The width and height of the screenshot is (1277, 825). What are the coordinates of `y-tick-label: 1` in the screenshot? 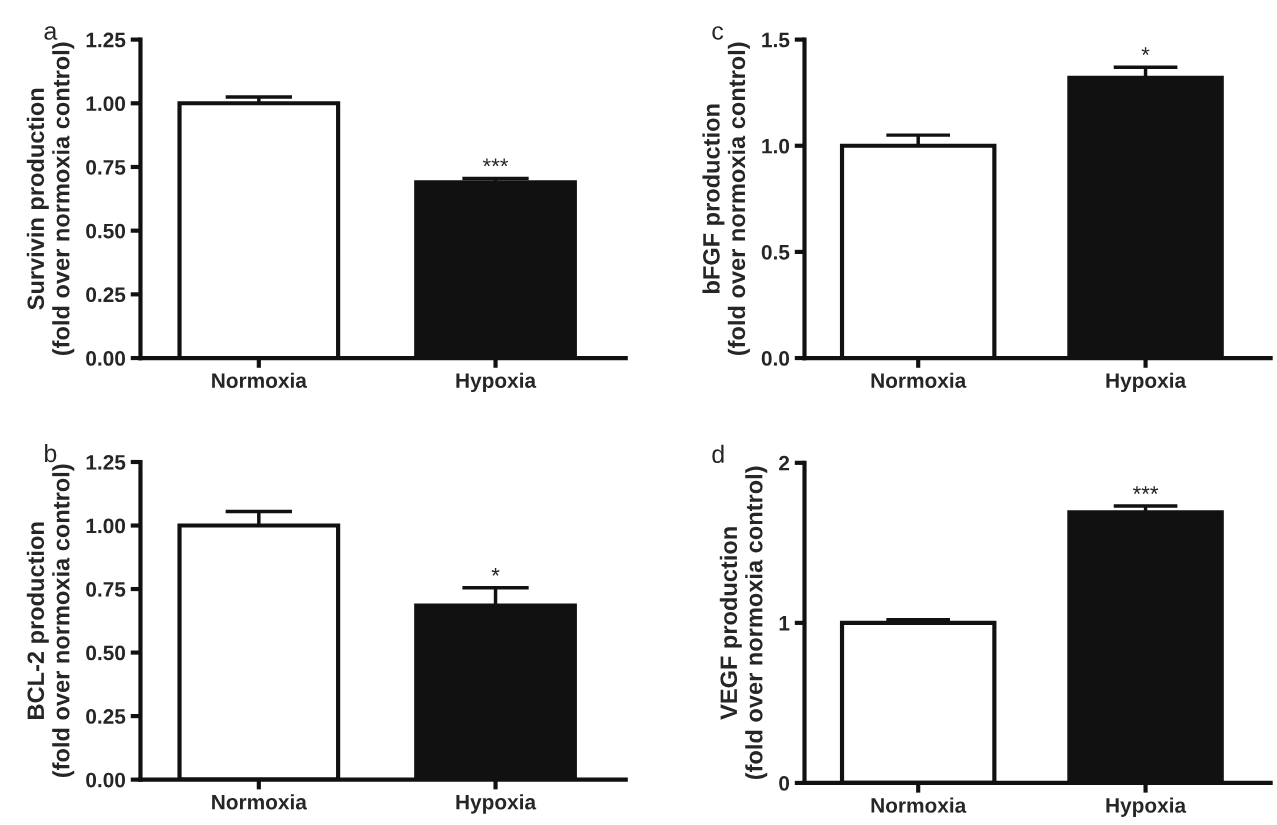 It's located at (784, 623).